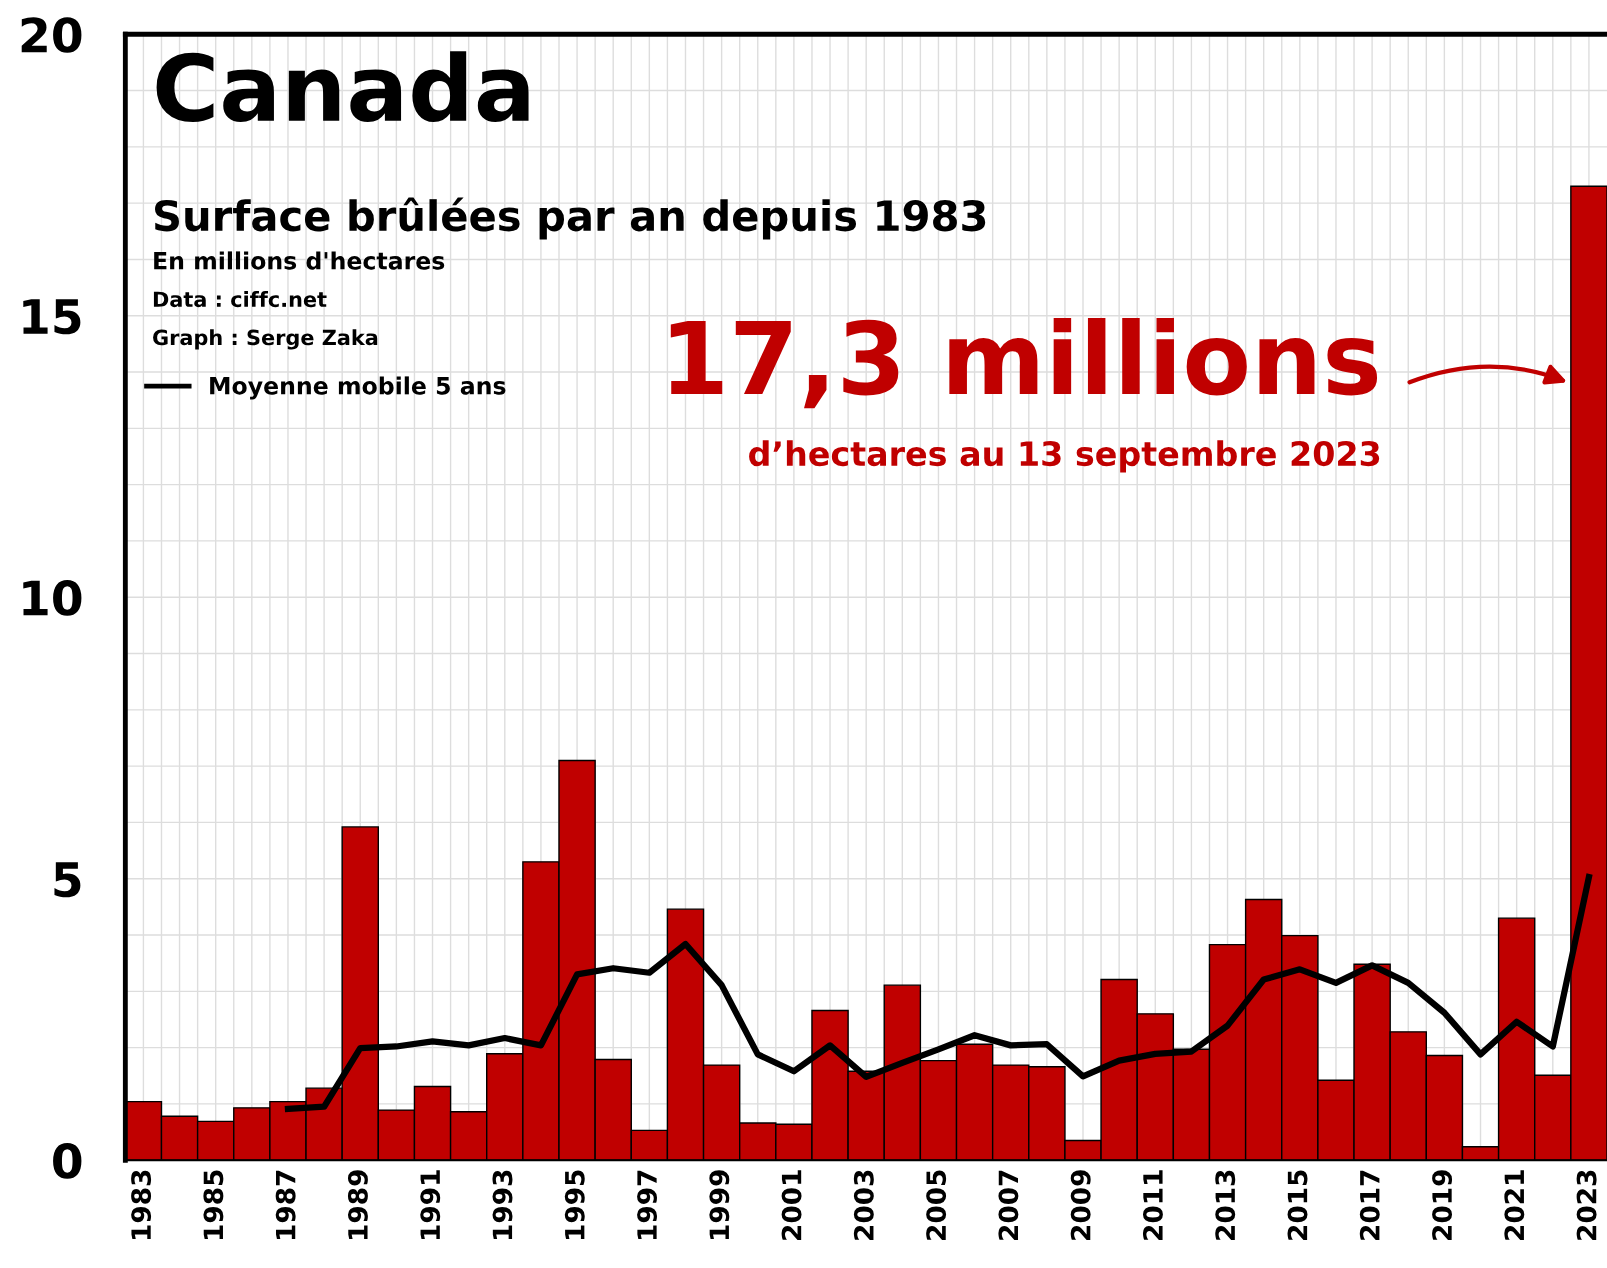 This screenshot has width=1607, height=1268. I want to click on x-tick-label: 2023, so click(1586, 1205).